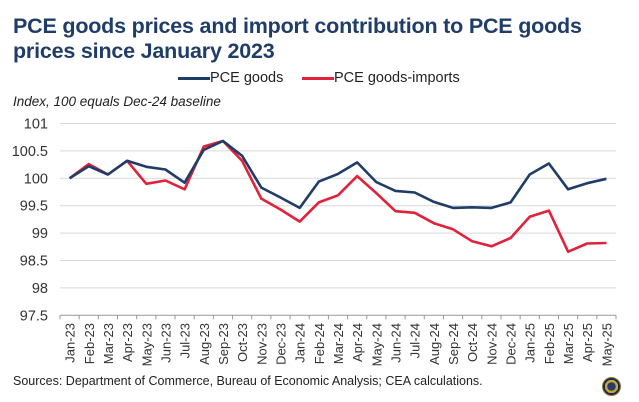 This screenshot has height=402, width=639. What do you see at coordinates (70, 343) in the screenshot?
I see `x-tick-label: Jan-23` at bounding box center [70, 343].